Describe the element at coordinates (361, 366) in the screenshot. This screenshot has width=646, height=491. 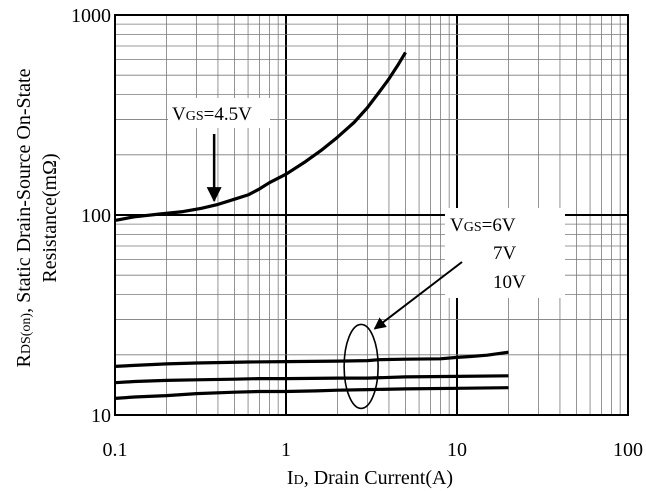
I see `series-group-ellipse` at that location.